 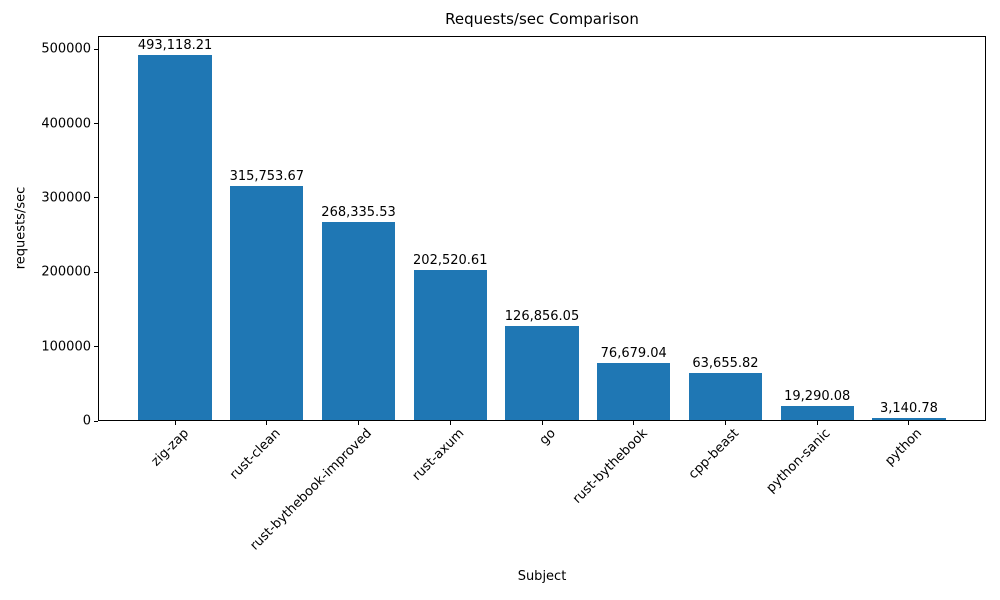 What do you see at coordinates (542, 19) in the screenshot?
I see `chart-title: Requests/sec Comparison` at bounding box center [542, 19].